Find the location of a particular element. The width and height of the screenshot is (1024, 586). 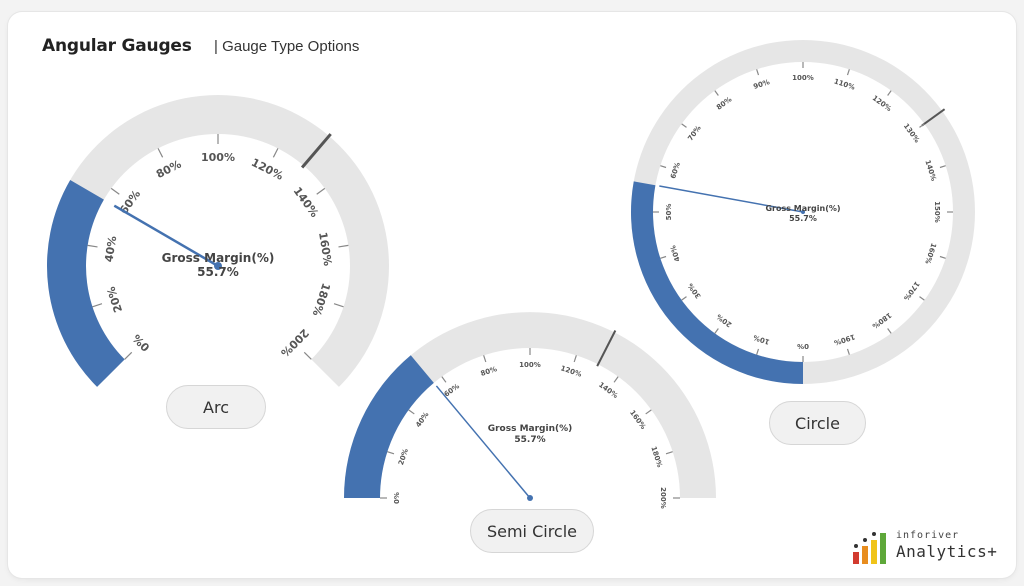

arc-button: Arc is located at coordinates (216, 407).